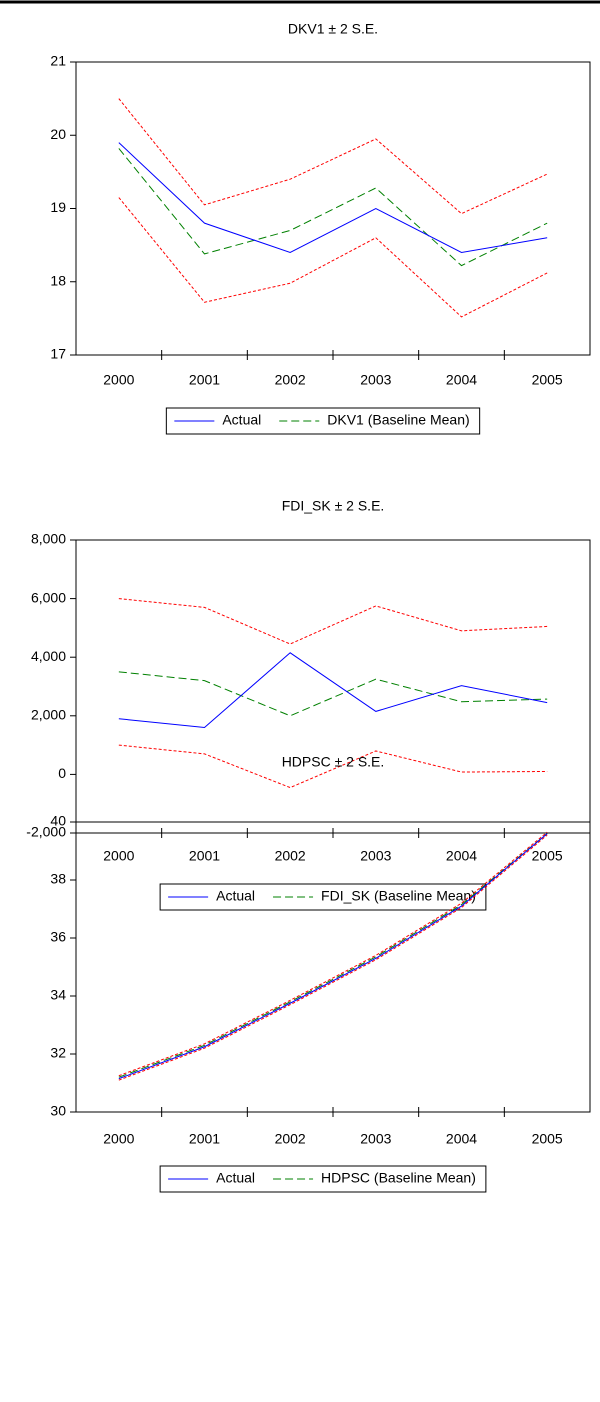 This screenshot has width=600, height=1402. What do you see at coordinates (48, 597) in the screenshot?
I see `y-tick-label: 6,000` at bounding box center [48, 597].